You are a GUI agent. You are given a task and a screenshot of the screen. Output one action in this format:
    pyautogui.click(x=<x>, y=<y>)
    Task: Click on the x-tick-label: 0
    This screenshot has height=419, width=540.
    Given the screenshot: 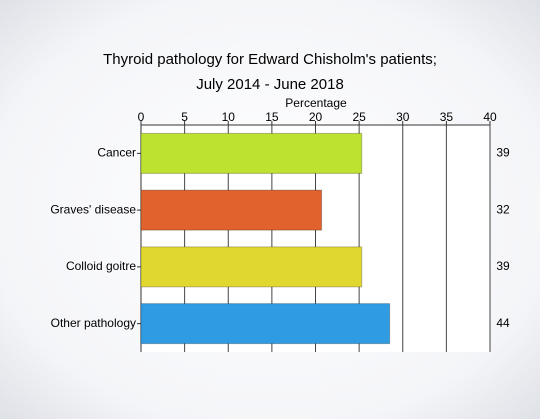 What is the action you would take?
    pyautogui.click(x=141, y=117)
    